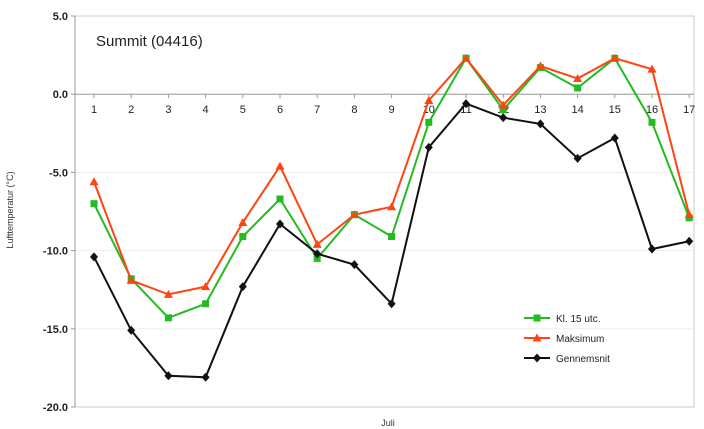  What do you see at coordinates (652, 110) in the screenshot?
I see `x-tick-label: 16` at bounding box center [652, 110].